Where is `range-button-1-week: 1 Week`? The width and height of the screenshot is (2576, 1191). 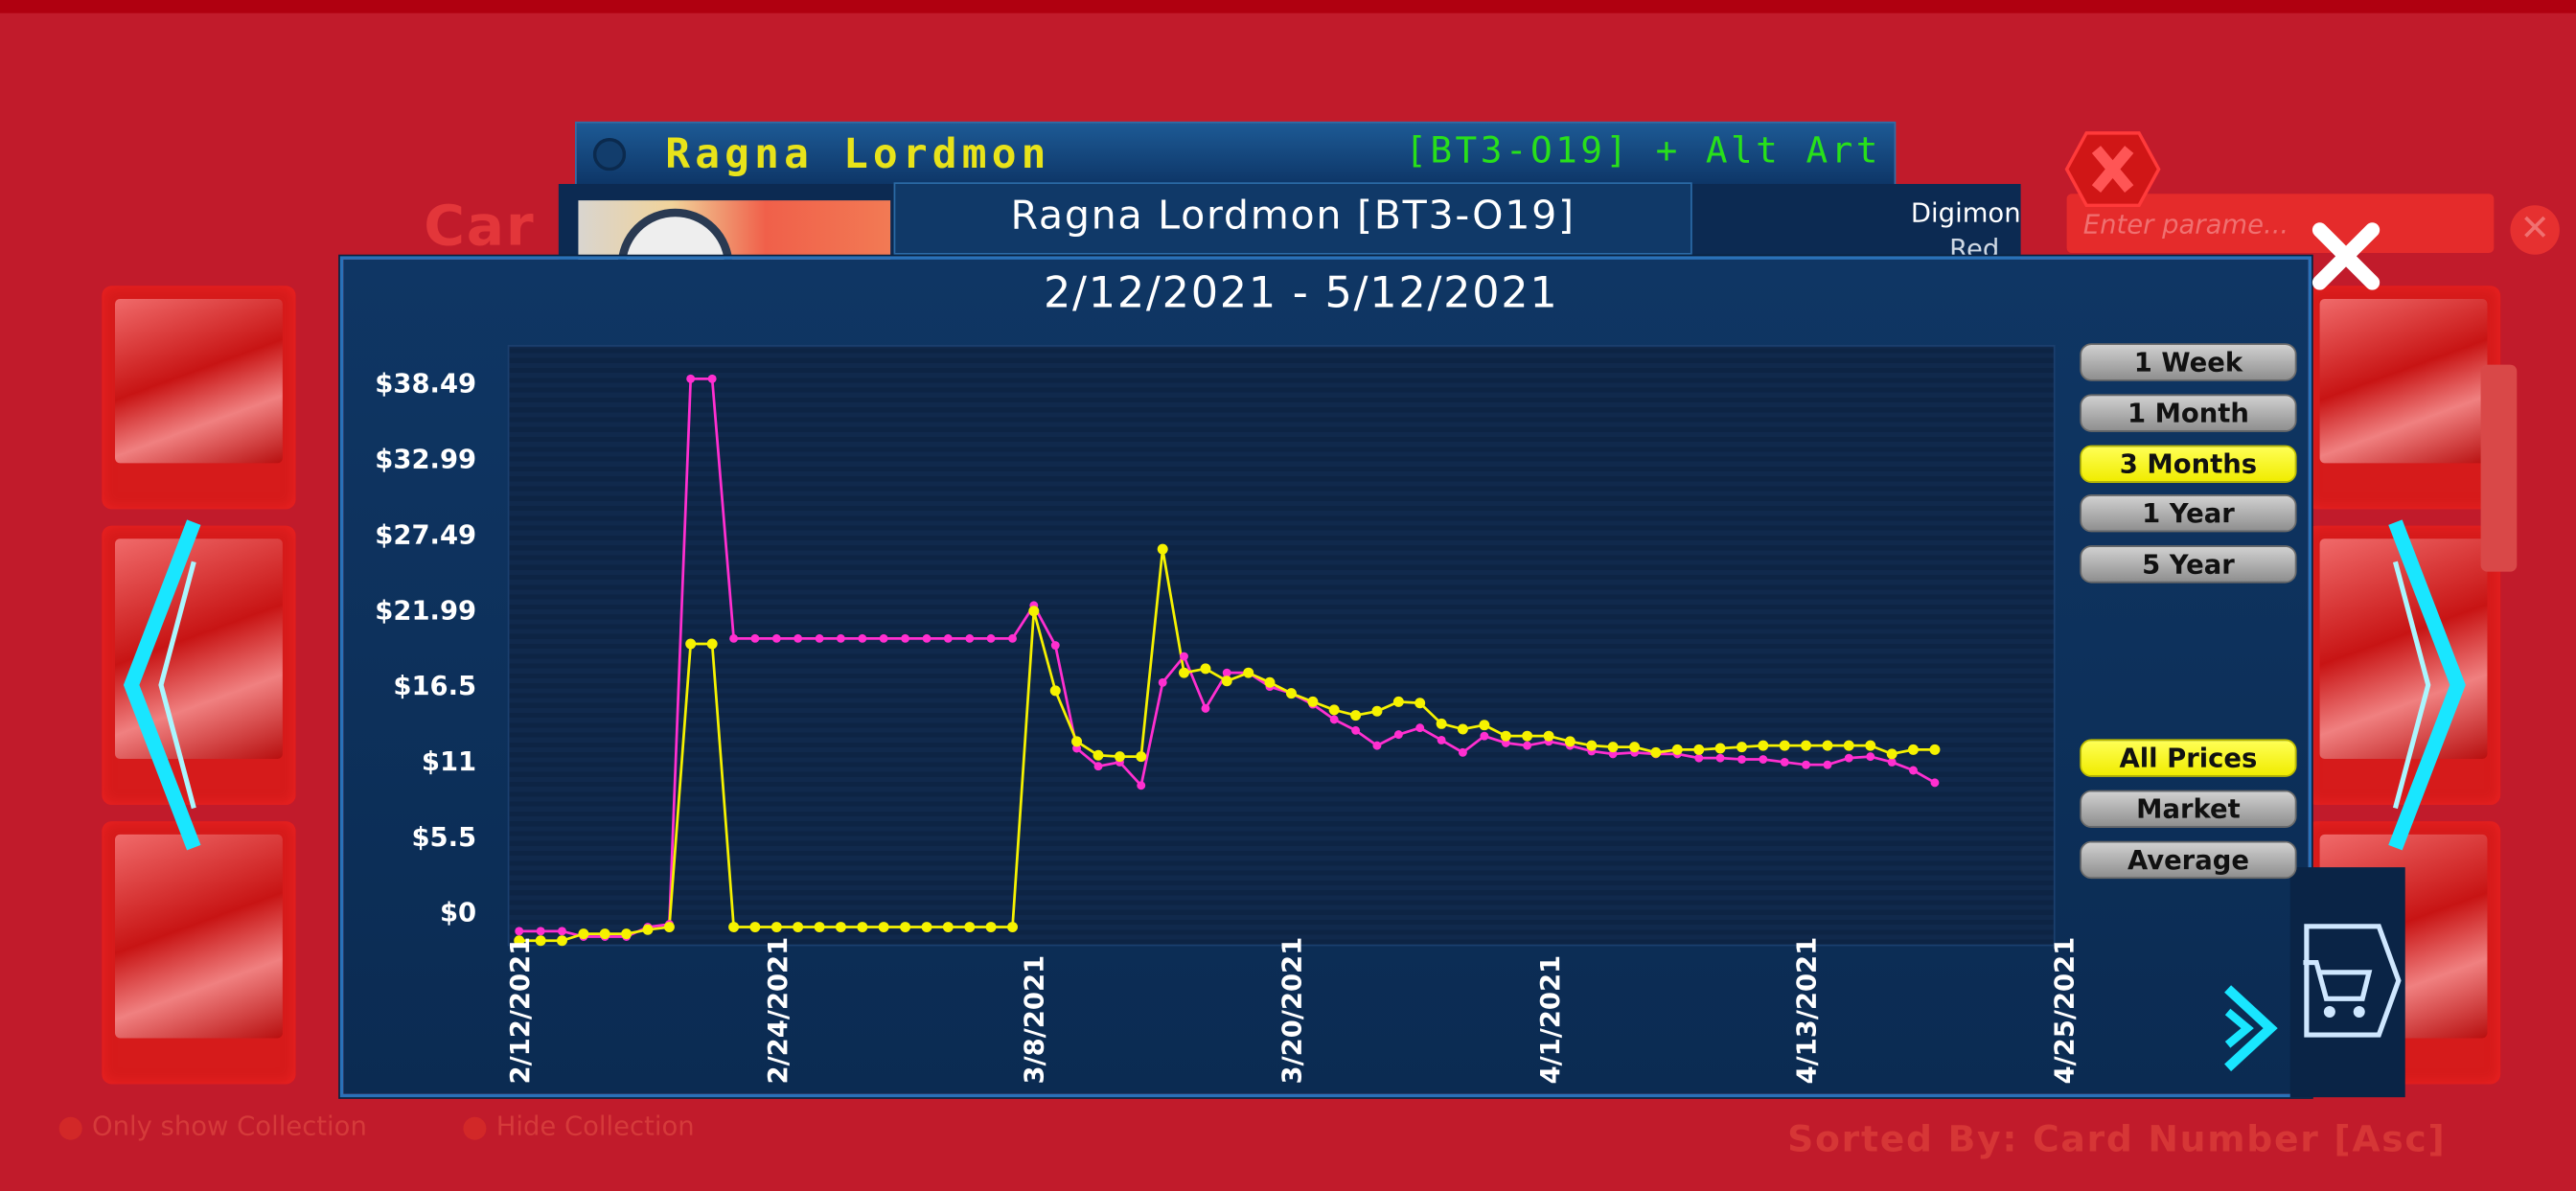 range-button-1-week: 1 Week is located at coordinates (2188, 362).